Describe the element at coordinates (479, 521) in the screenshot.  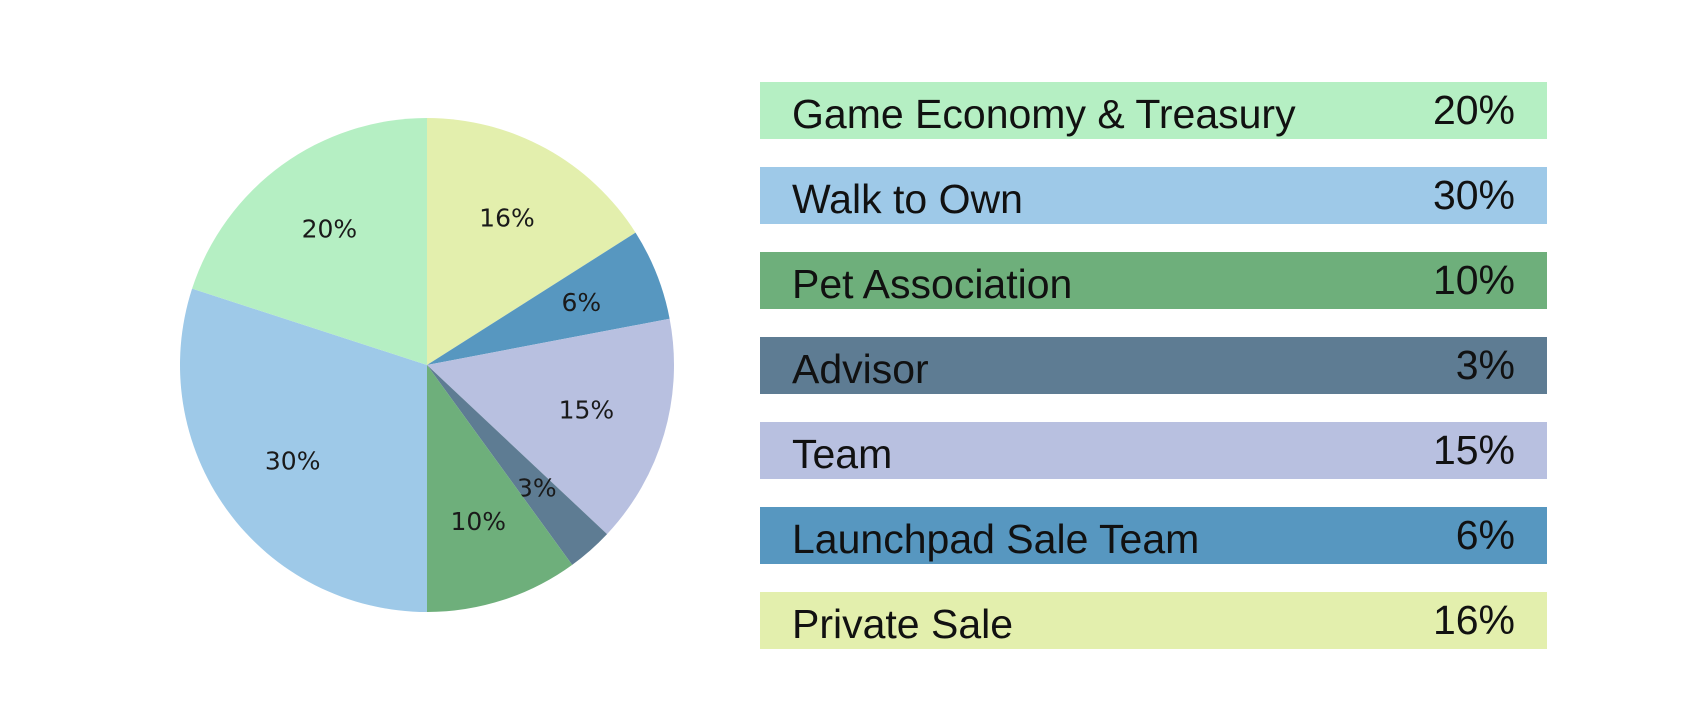
I see `slice-value-label: 10%` at that location.